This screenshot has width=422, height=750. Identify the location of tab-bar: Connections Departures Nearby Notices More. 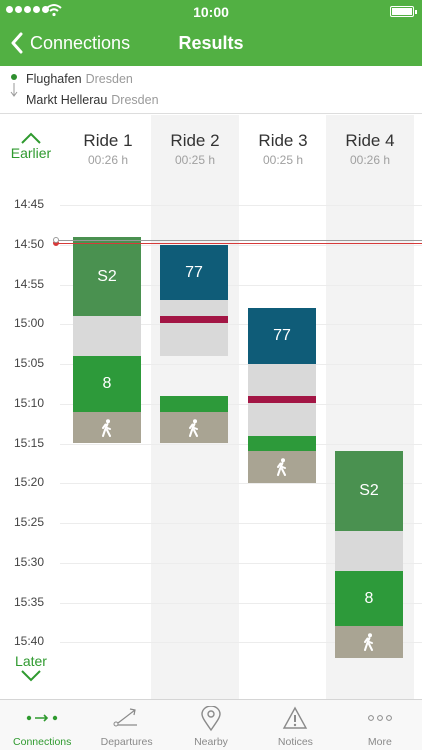
(211, 724).